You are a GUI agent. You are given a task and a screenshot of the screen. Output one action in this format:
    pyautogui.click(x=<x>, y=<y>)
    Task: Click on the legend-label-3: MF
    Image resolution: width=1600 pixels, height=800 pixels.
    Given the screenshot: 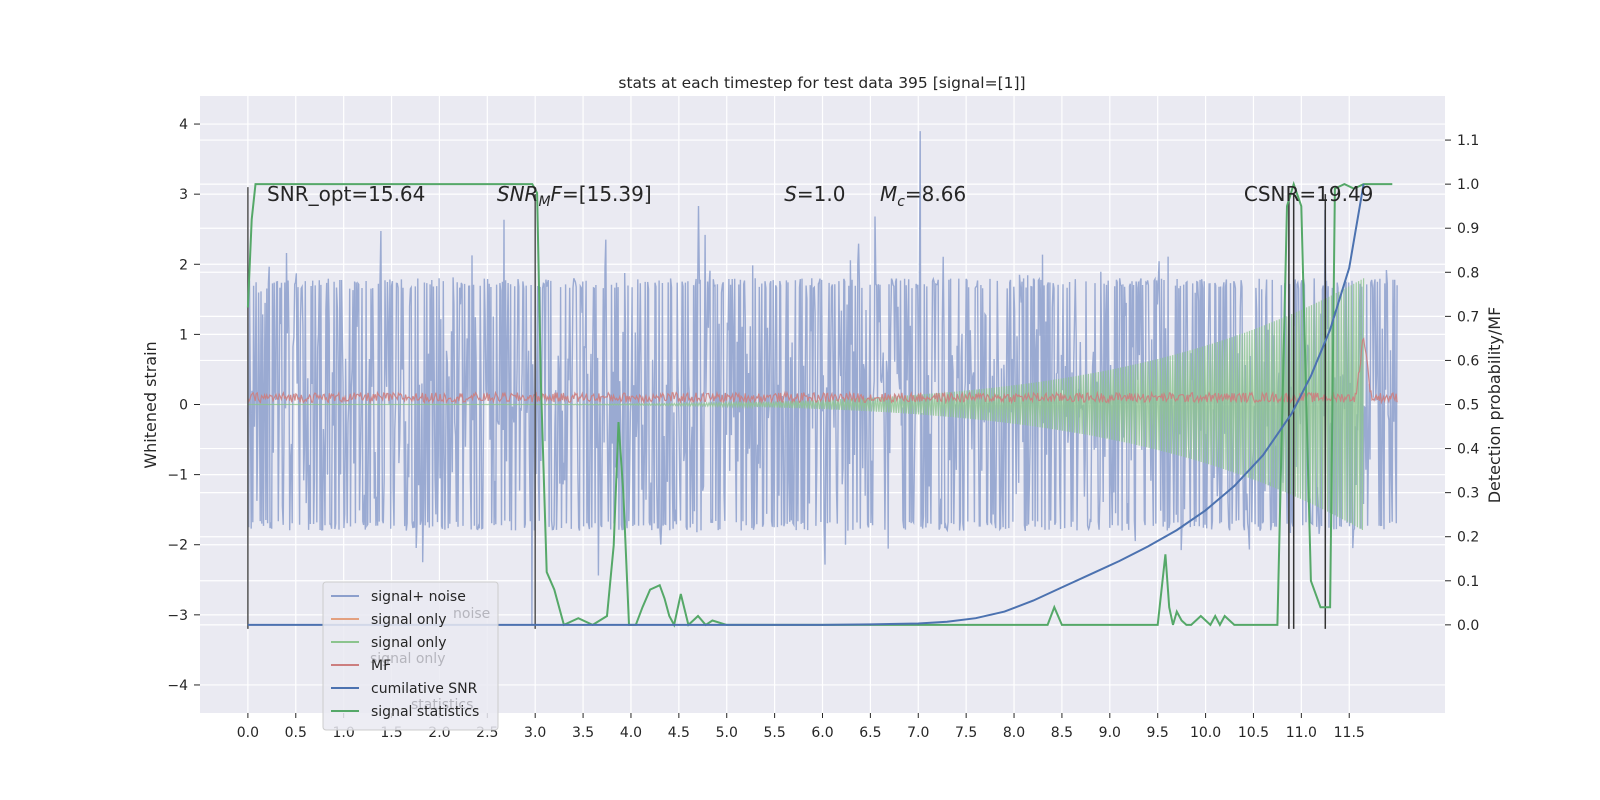 What is the action you would take?
    pyautogui.click(x=381, y=666)
    